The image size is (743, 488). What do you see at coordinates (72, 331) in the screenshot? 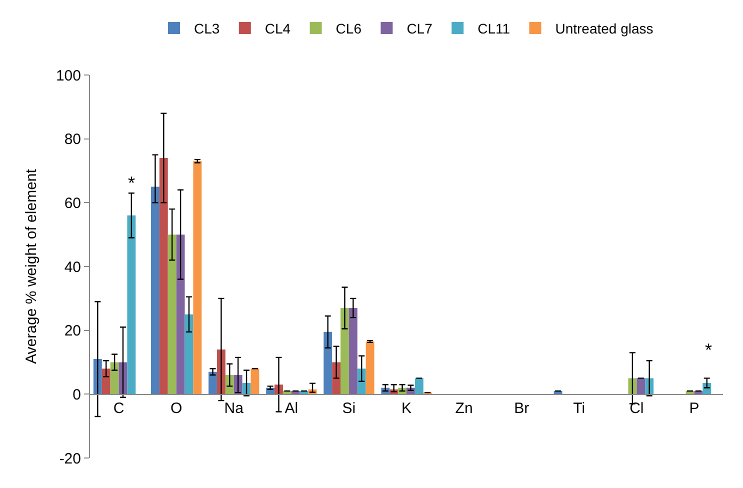
I see `y-tick-label: 20` at bounding box center [72, 331].